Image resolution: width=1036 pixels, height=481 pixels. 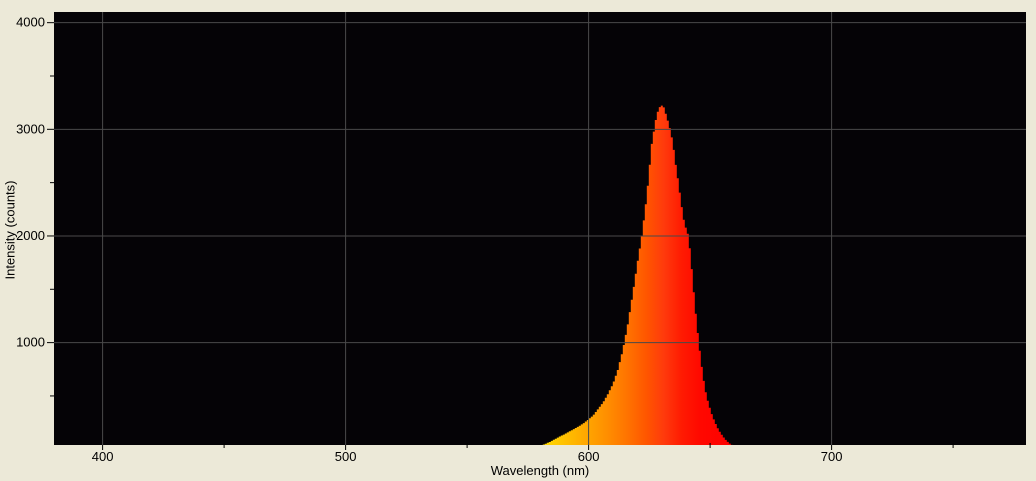 I want to click on y-tick-label: 2000, so click(x=30, y=235).